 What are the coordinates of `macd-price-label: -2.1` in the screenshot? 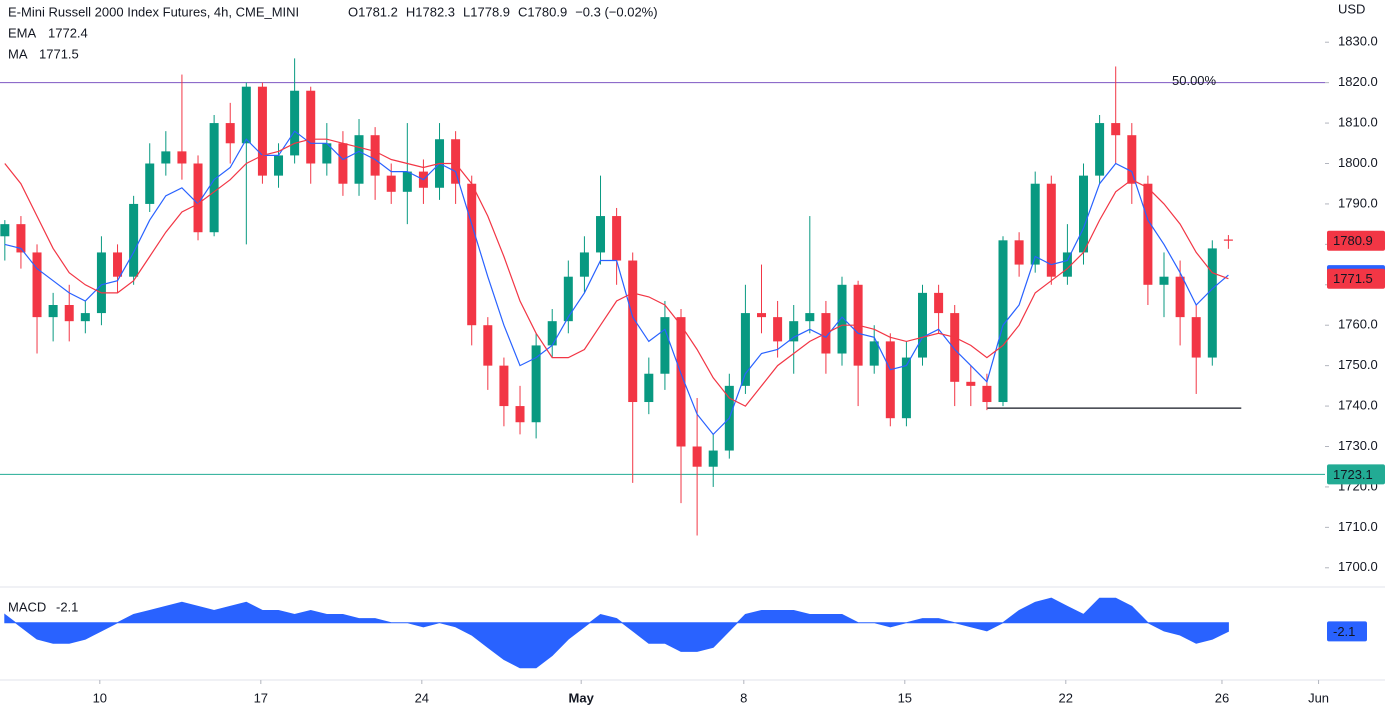 It's located at (1344, 631).